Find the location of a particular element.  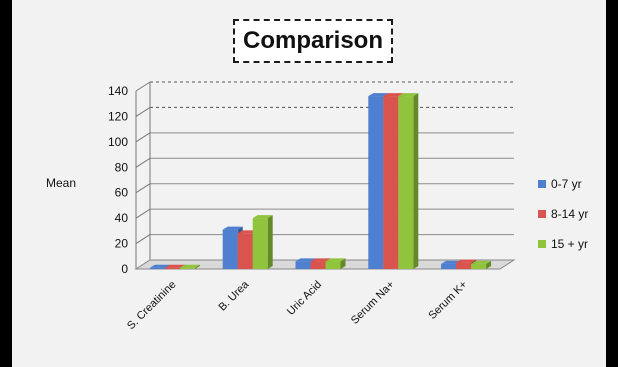

y-tick-label: 100 is located at coordinates (118, 142).